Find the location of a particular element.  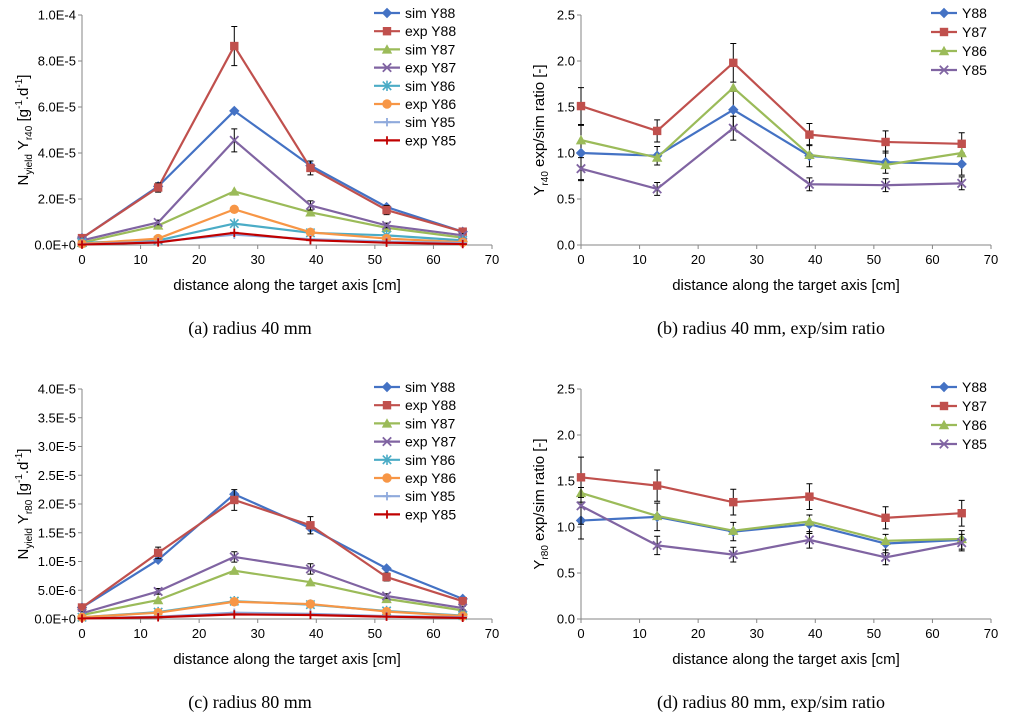

legend-label: exp Y85 is located at coordinates (430, 140).